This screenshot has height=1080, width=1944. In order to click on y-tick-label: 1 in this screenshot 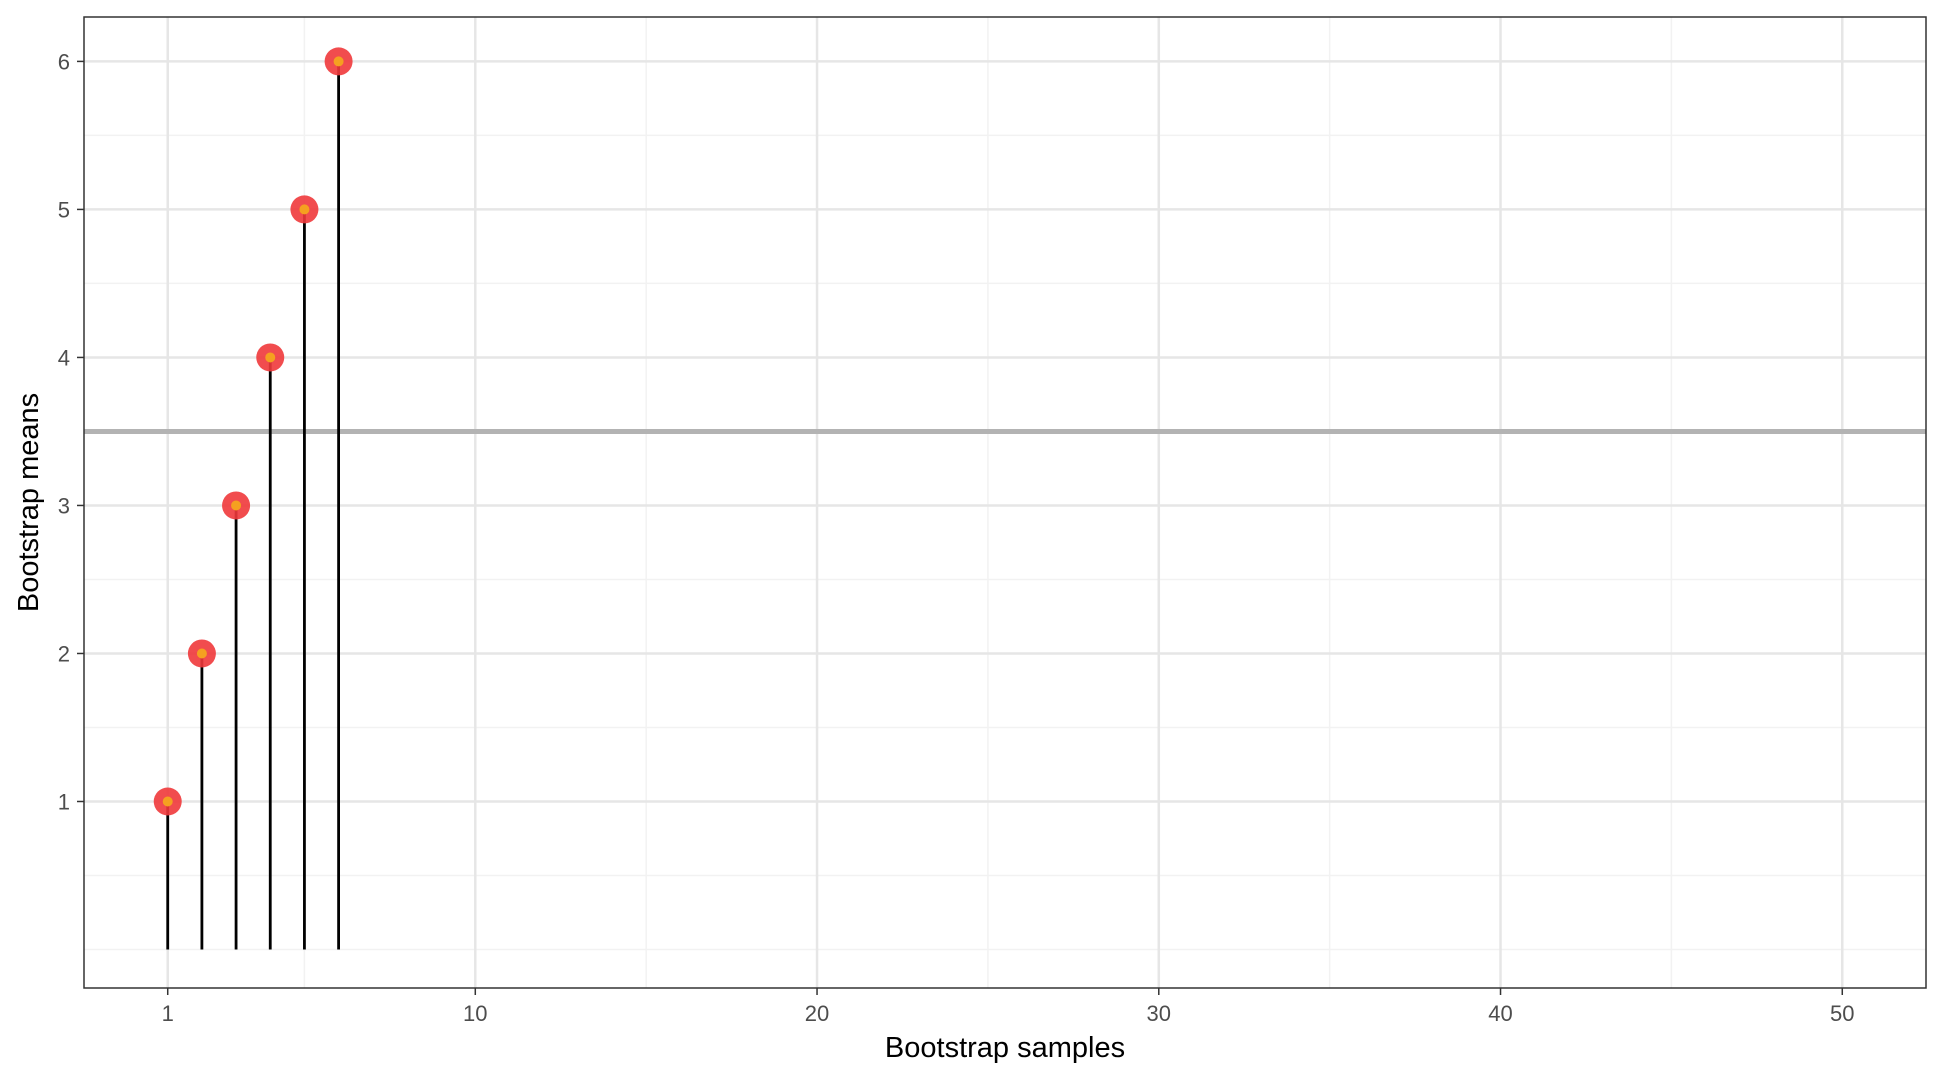, I will do `click(64, 801)`.